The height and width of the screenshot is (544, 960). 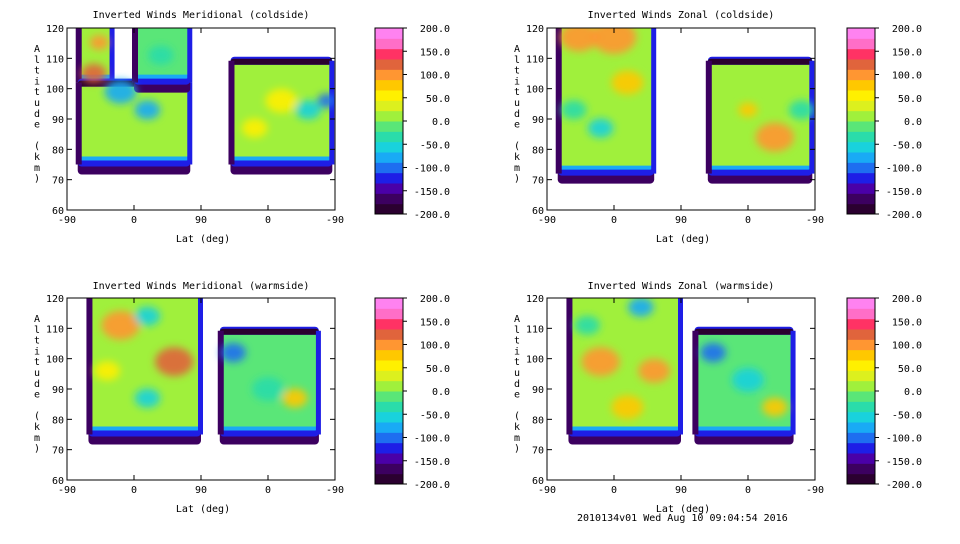 I want to click on colorbar-tick-label: 50.0, so click(x=910, y=99).